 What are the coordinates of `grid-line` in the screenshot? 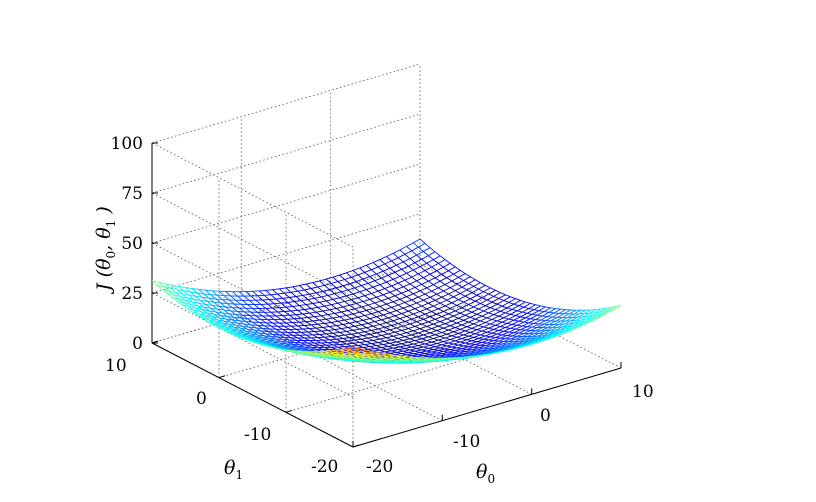 It's located at (342, 369).